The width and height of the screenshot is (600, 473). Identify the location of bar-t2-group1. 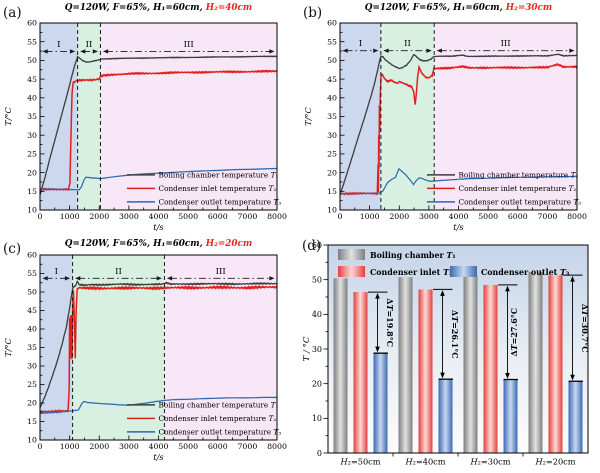
(360, 372).